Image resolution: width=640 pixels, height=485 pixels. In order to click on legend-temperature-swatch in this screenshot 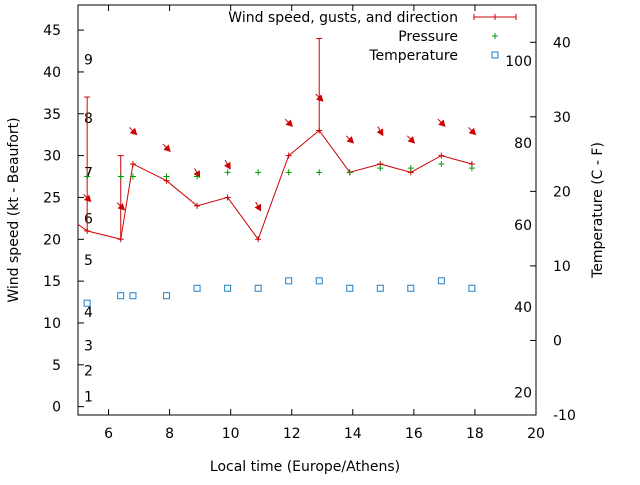, I will do `click(495, 55)`.